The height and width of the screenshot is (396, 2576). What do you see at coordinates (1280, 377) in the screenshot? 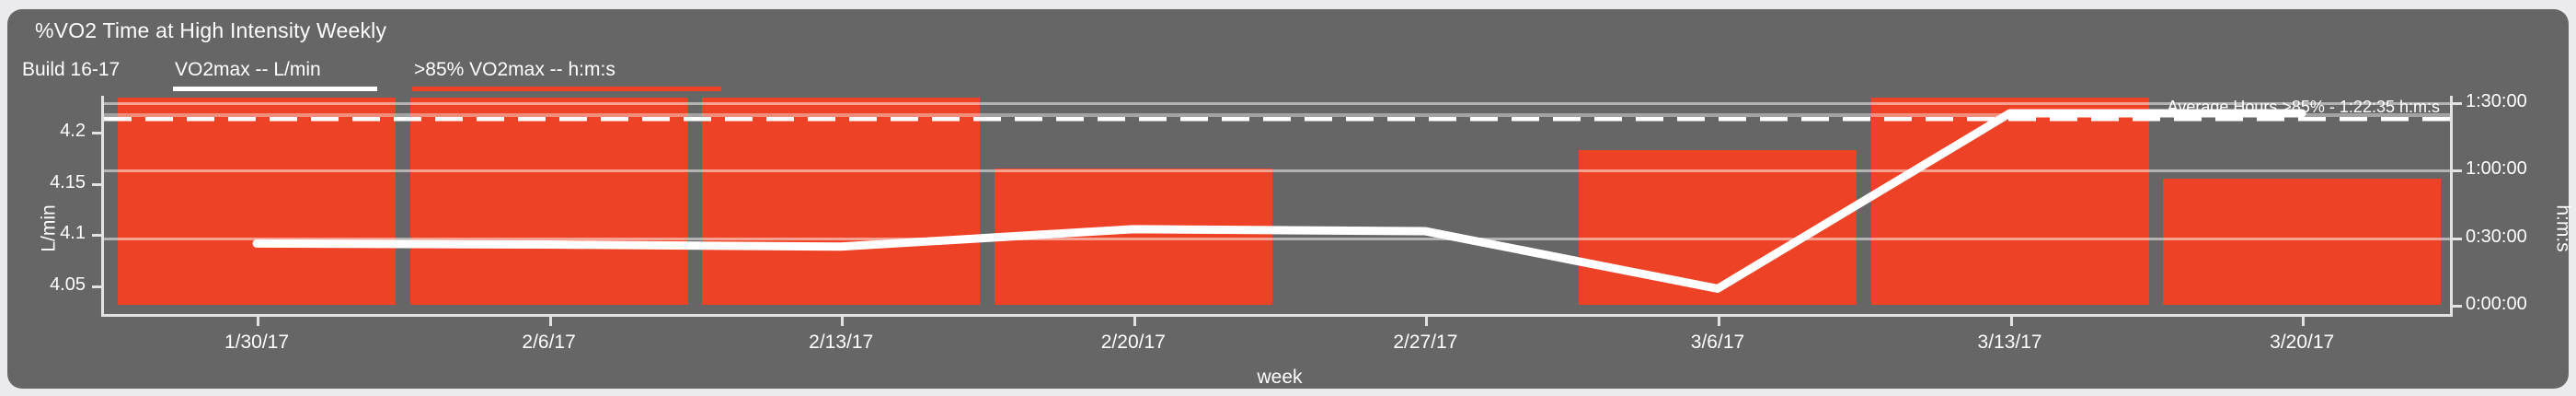
I see `x-axis-title: week` at bounding box center [1280, 377].